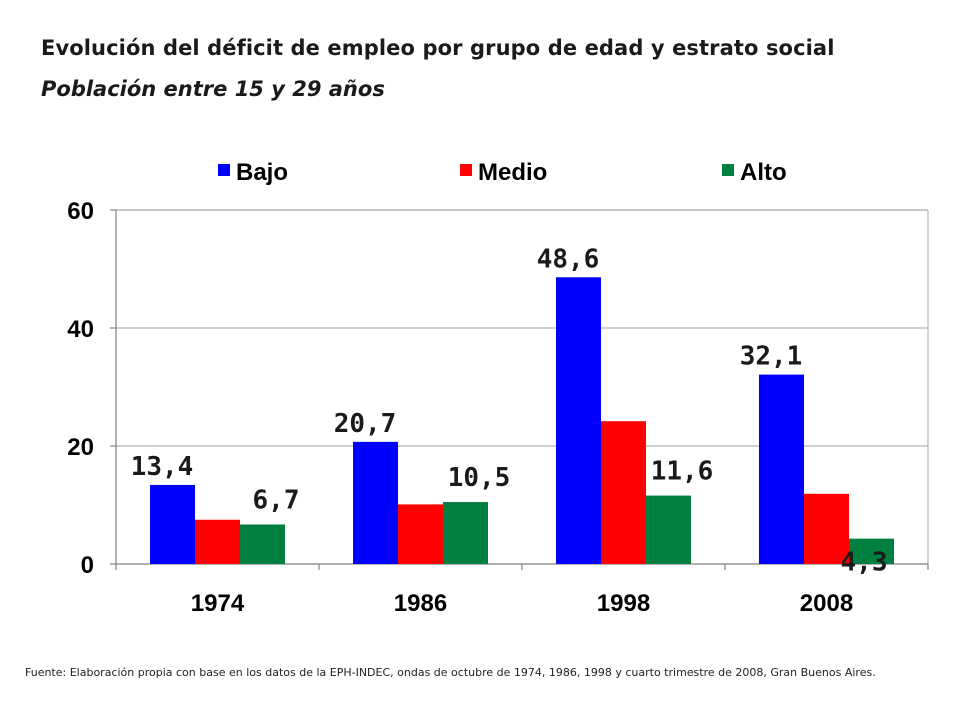 This screenshot has height=720, width=960. What do you see at coordinates (80, 329) in the screenshot?
I see `y-tick-label: 40` at bounding box center [80, 329].